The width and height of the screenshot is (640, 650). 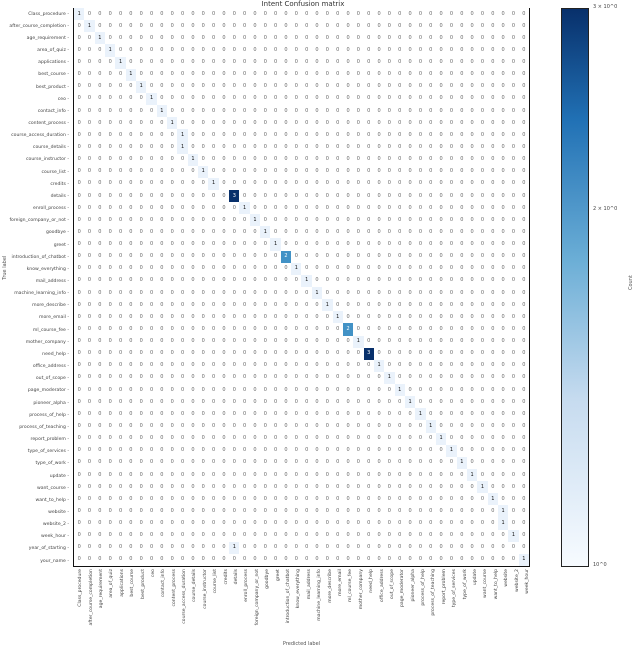 What do you see at coordinates (52, 379) in the screenshot?
I see `y-tick-label: out_of_scope -` at bounding box center [52, 379].